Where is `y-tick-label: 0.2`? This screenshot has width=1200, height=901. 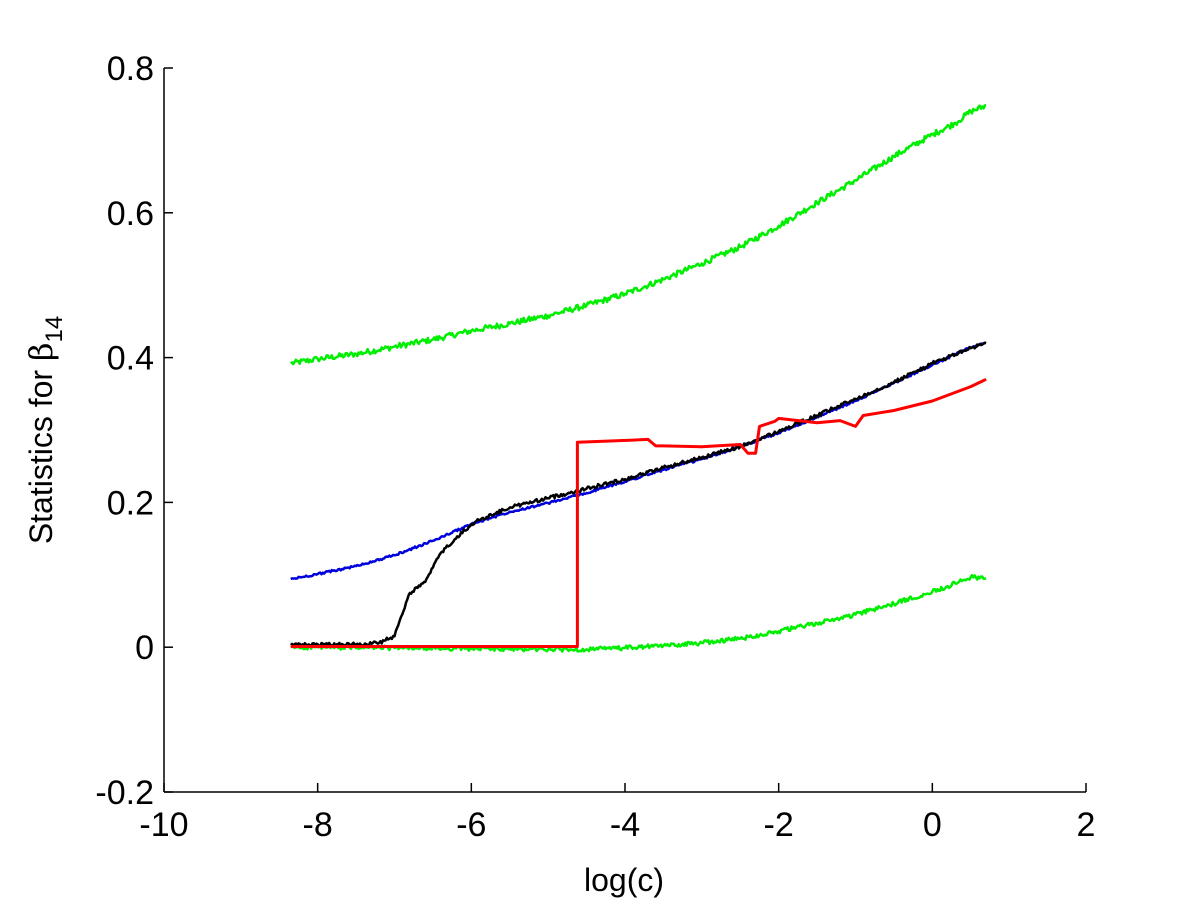 y-tick-label: 0.2 is located at coordinates (130, 503).